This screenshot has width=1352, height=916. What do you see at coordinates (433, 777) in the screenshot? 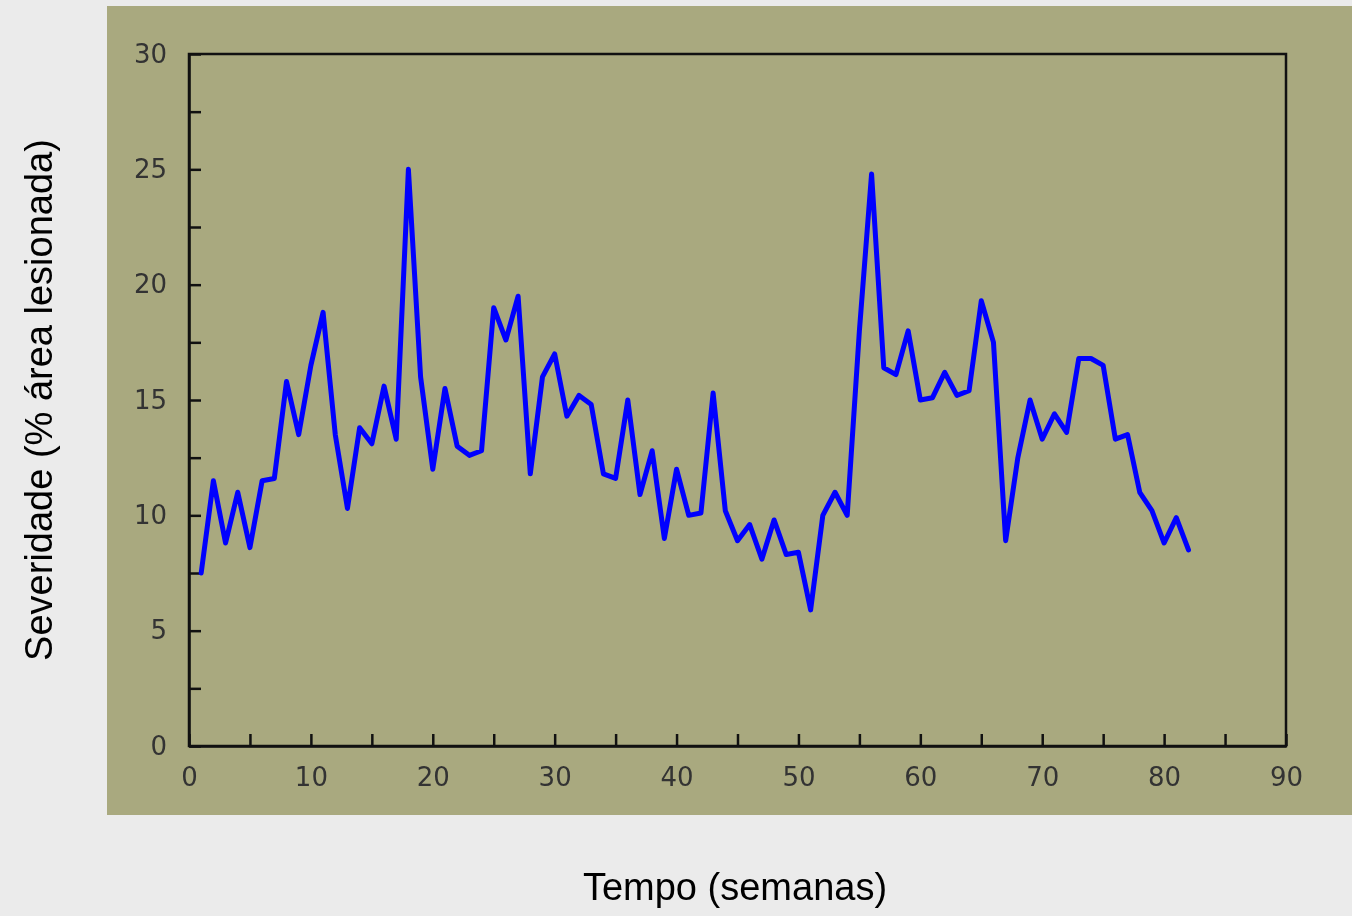
I see `x-tick-label: 20` at bounding box center [433, 777].